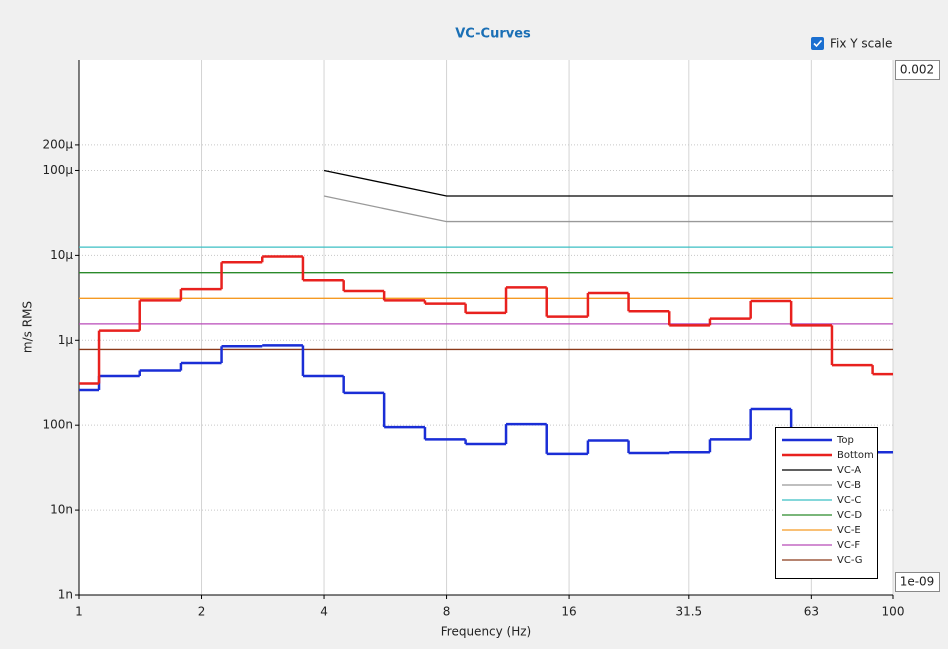 The width and height of the screenshot is (948, 649). I want to click on legend-label: VC-E, so click(849, 530).